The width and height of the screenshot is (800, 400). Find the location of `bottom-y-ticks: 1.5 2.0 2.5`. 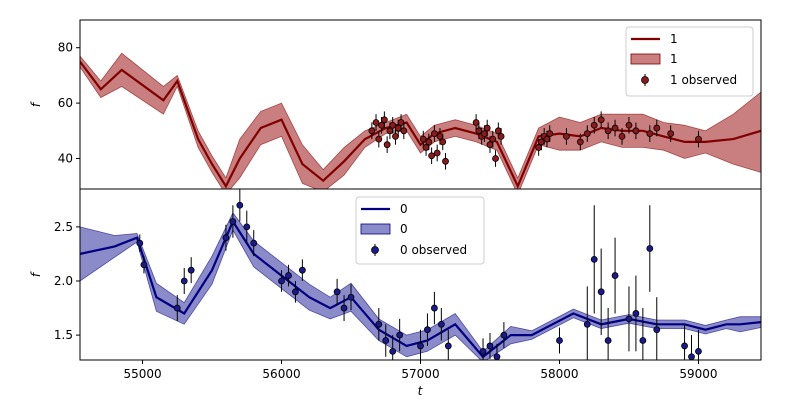

bottom-y-ticks: 1.5 2.0 2.5 is located at coordinates (67, 281).